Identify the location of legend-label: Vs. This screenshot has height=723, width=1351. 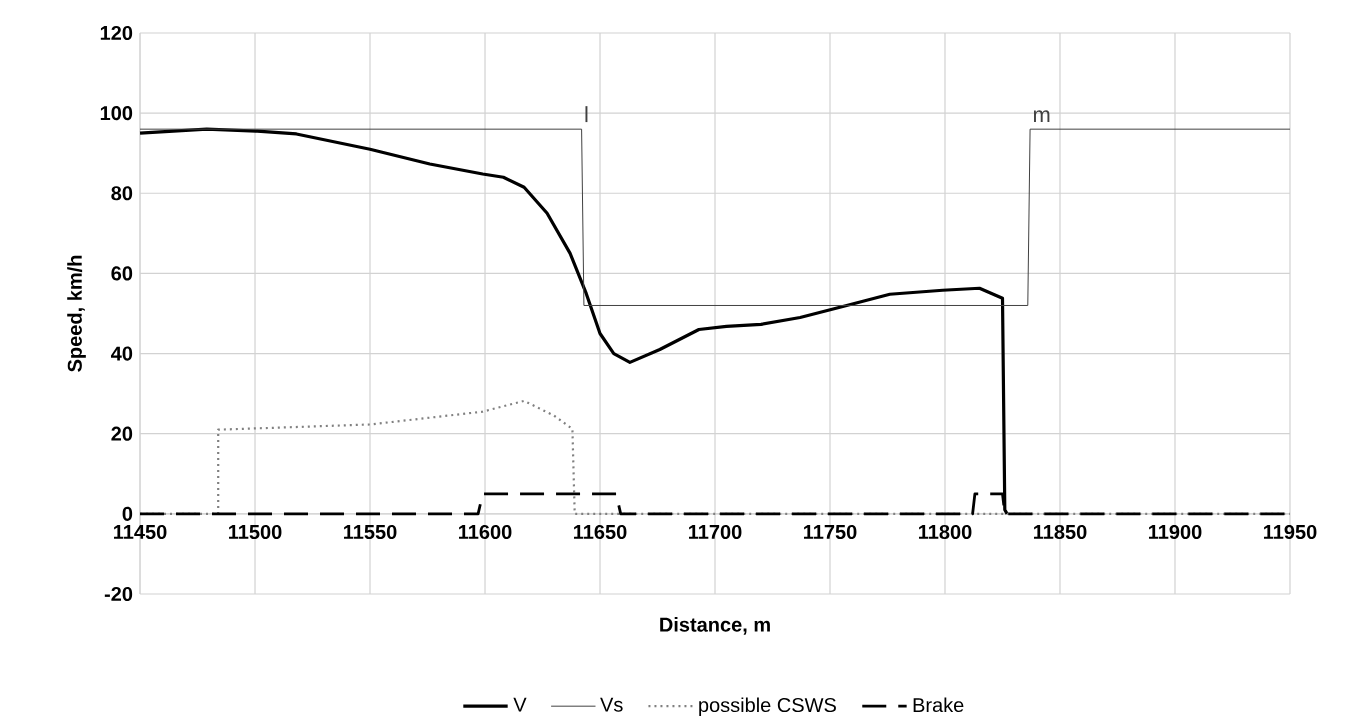
(611, 704).